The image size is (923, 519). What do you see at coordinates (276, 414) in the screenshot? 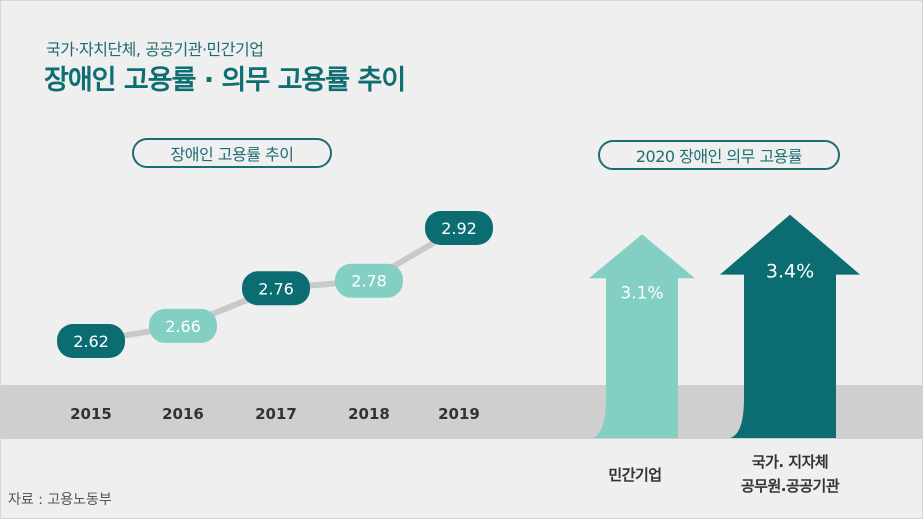
I see `x-tick-label: 2017` at bounding box center [276, 414].